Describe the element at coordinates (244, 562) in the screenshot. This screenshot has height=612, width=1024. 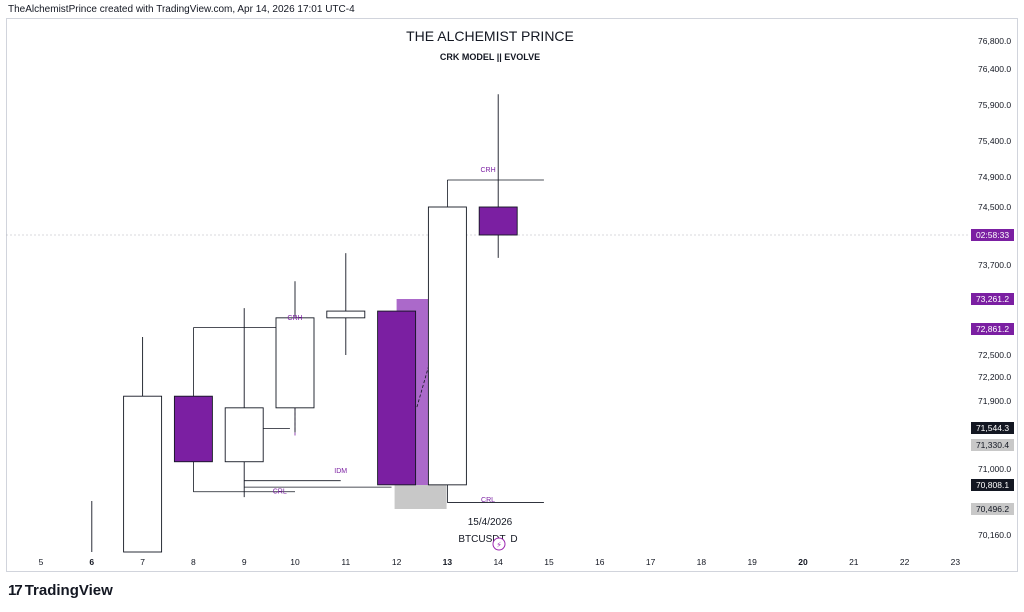
I see `x-tick-label: 9` at that location.